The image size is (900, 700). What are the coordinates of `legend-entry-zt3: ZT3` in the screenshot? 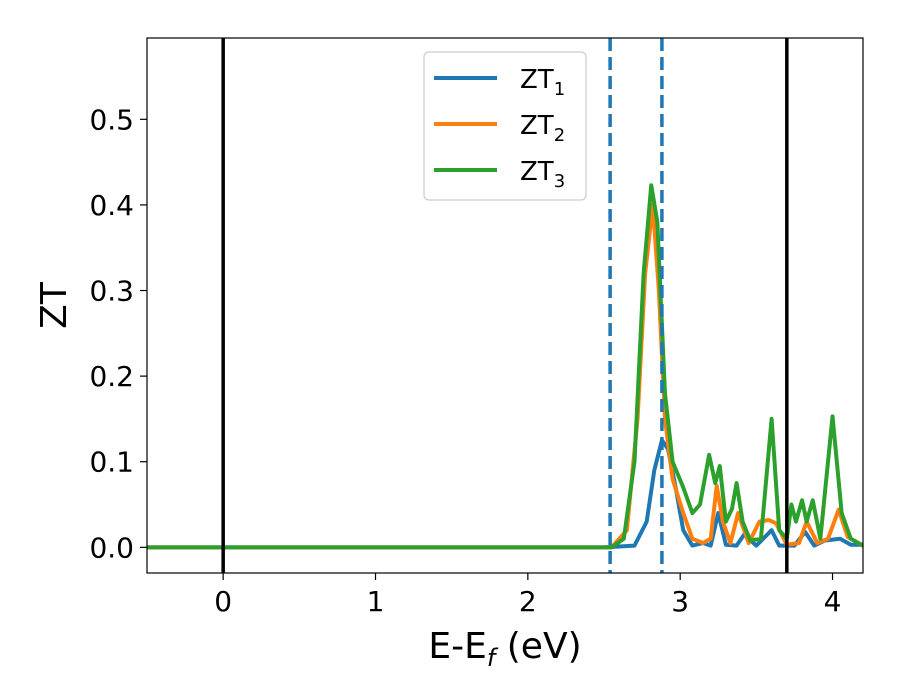 It's located at (499, 174).